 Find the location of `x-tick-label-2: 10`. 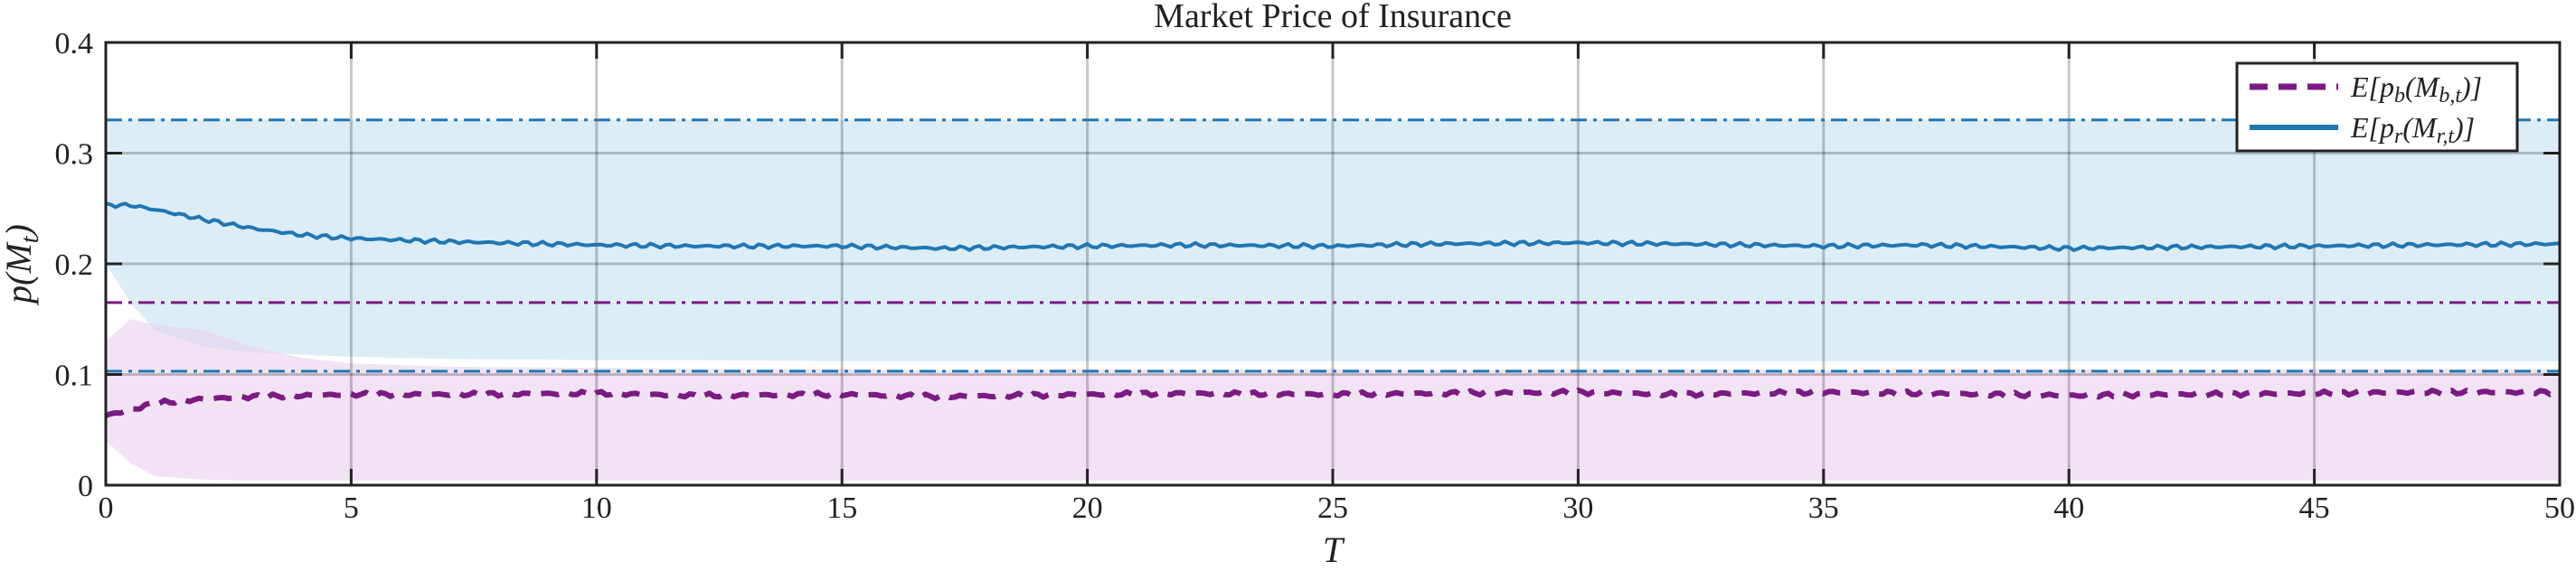

x-tick-label-2: 10 is located at coordinates (596, 508).